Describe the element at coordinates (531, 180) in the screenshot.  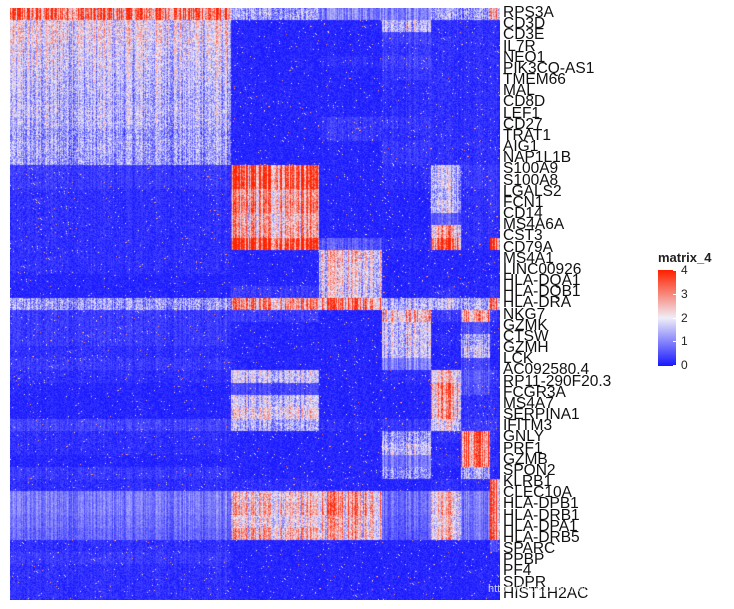
I see `gene-label: S100A8` at that location.